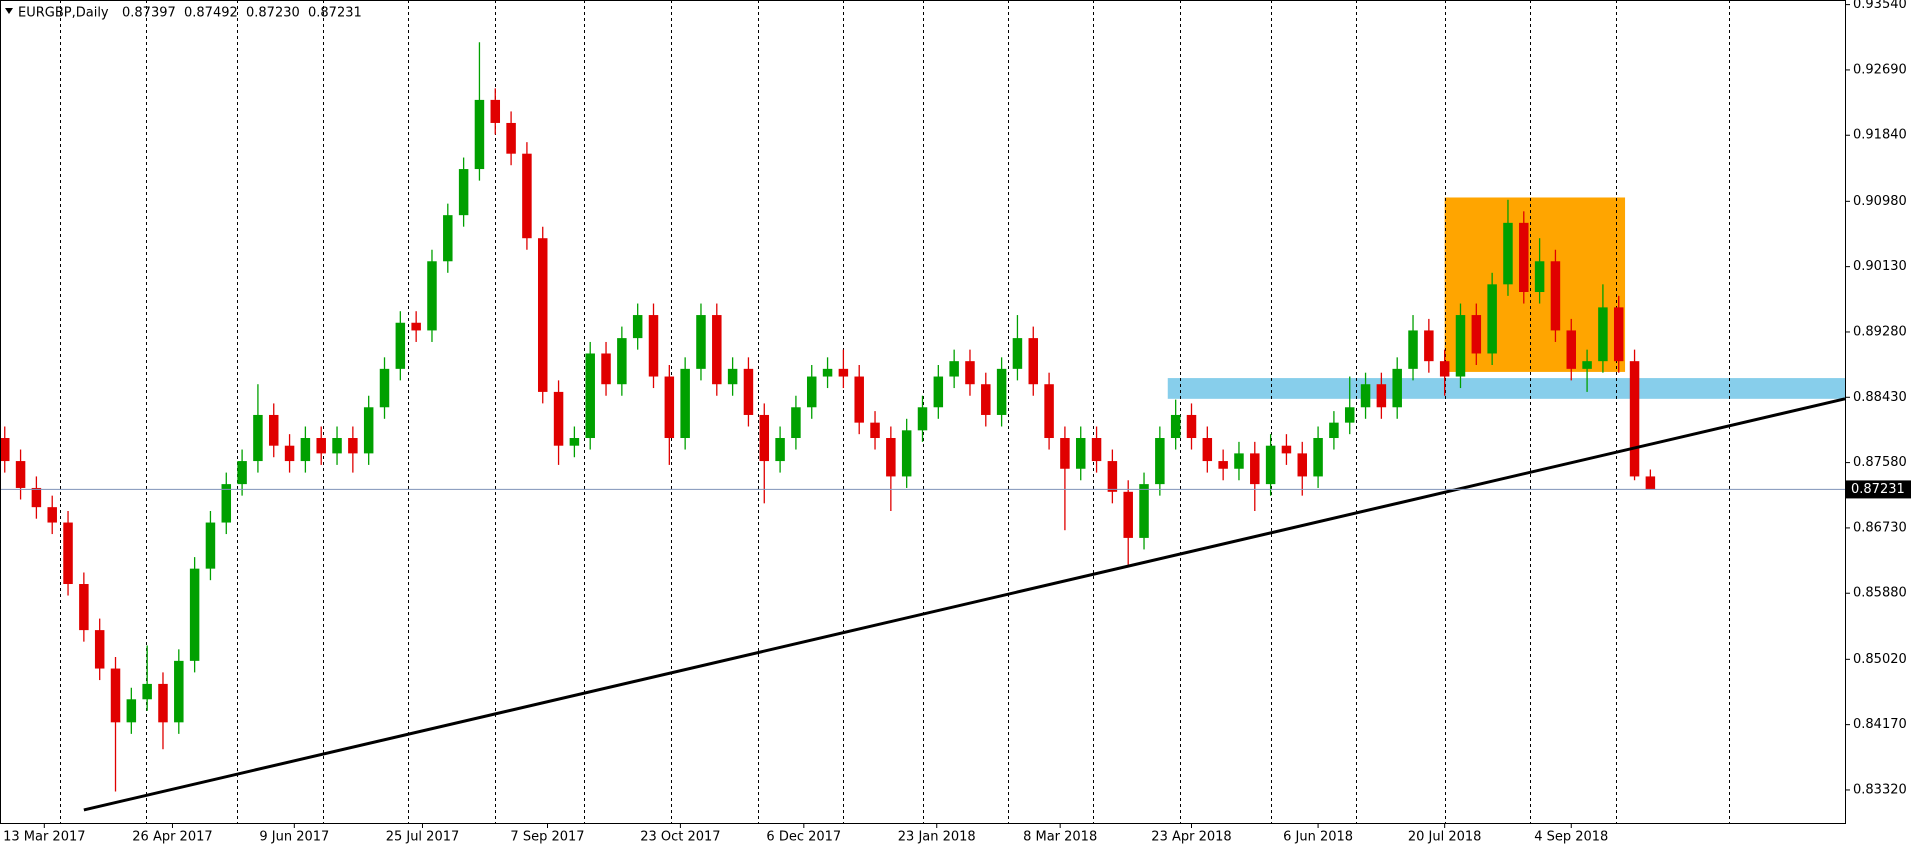 The height and width of the screenshot is (847, 1916). What do you see at coordinates (1880, 462) in the screenshot?
I see `y-tick-label: 0.87580` at bounding box center [1880, 462].